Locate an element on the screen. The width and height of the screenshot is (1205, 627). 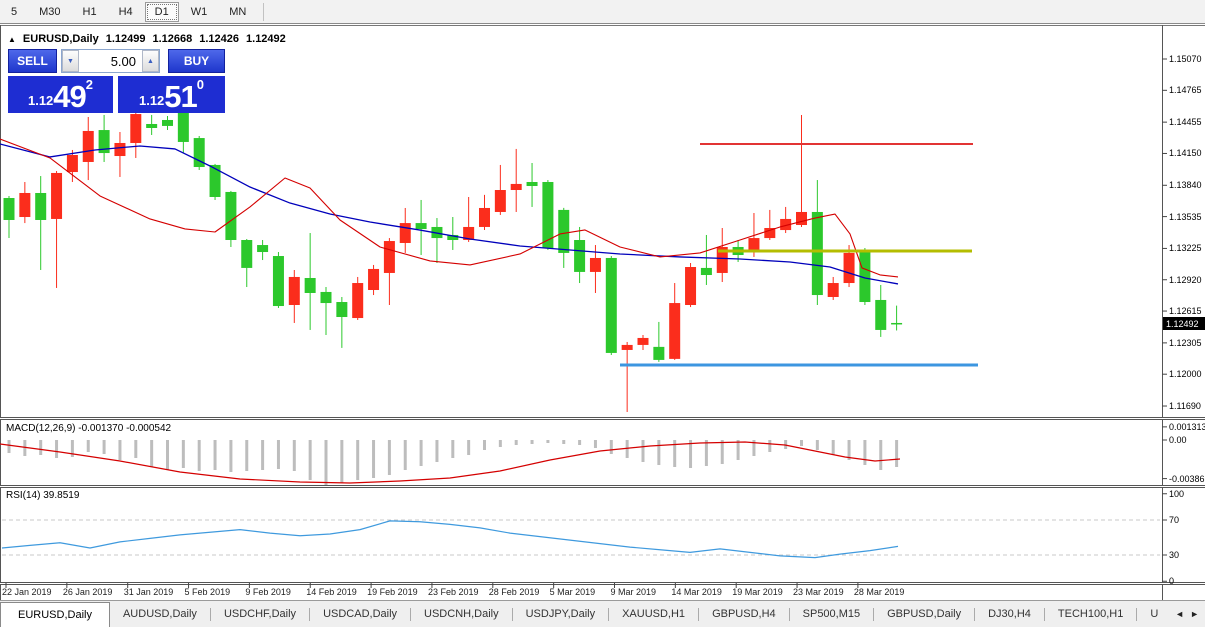
tab-sp500-m15: SP500,M15 is located at coordinates (831, 614).